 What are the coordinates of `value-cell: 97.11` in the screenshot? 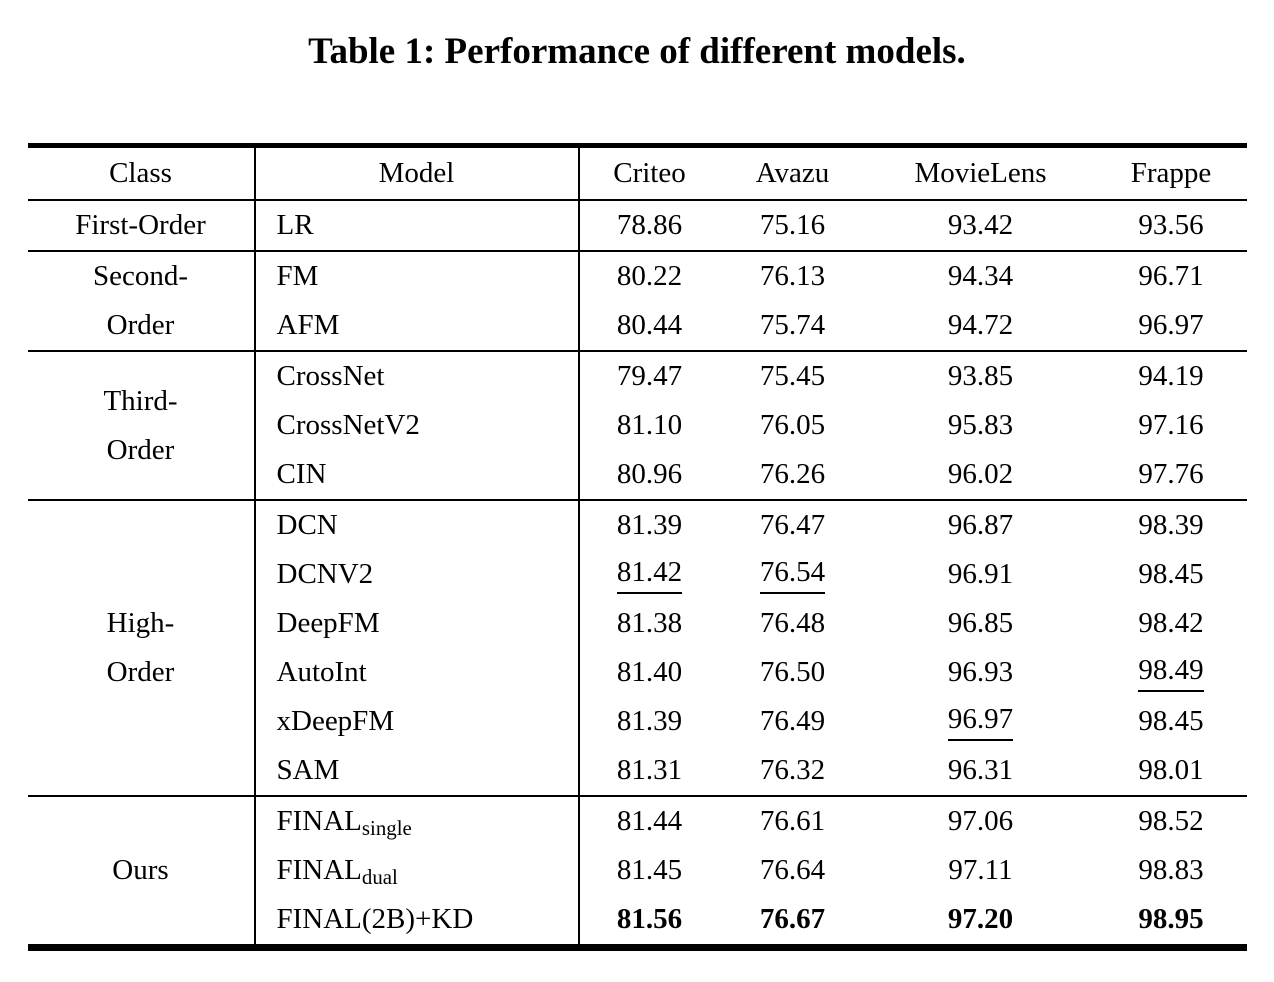 It's located at (981, 870).